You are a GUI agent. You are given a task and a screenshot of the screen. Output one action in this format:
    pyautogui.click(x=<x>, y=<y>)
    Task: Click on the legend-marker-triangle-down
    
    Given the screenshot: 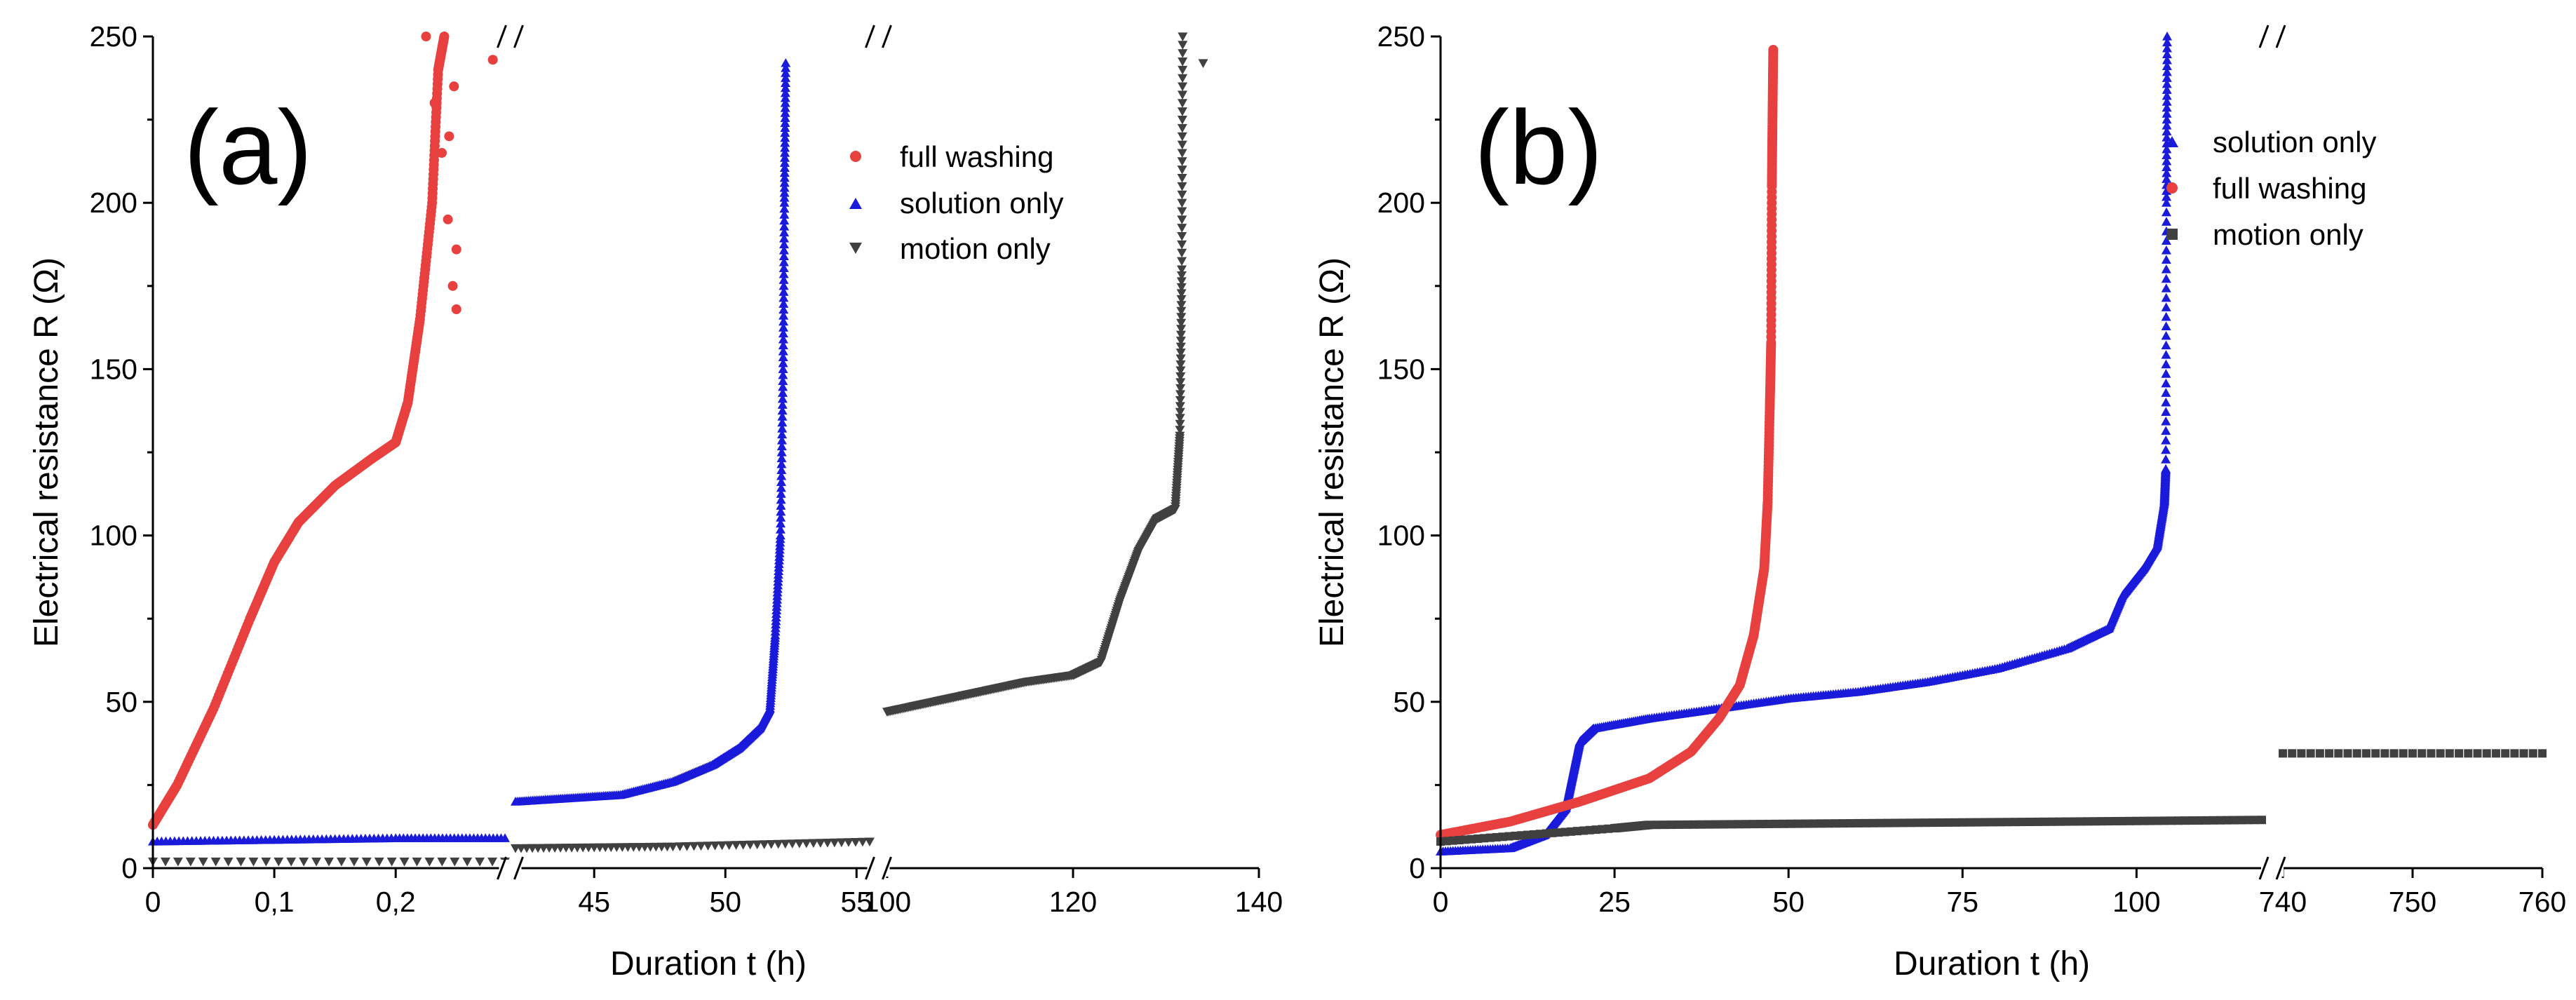 What is the action you would take?
    pyautogui.click(x=855, y=248)
    